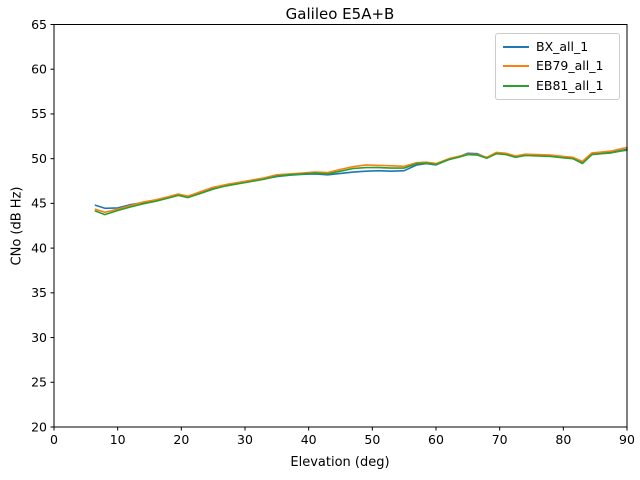 This screenshot has height=480, width=640. Describe the element at coordinates (39, 203) in the screenshot. I see `y-tick-label: 45` at that location.